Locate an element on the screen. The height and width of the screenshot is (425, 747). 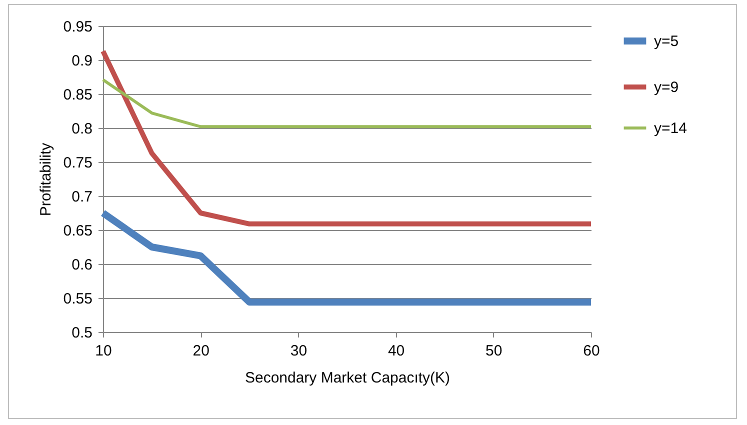
x-tick-label: 50 is located at coordinates (494, 351).